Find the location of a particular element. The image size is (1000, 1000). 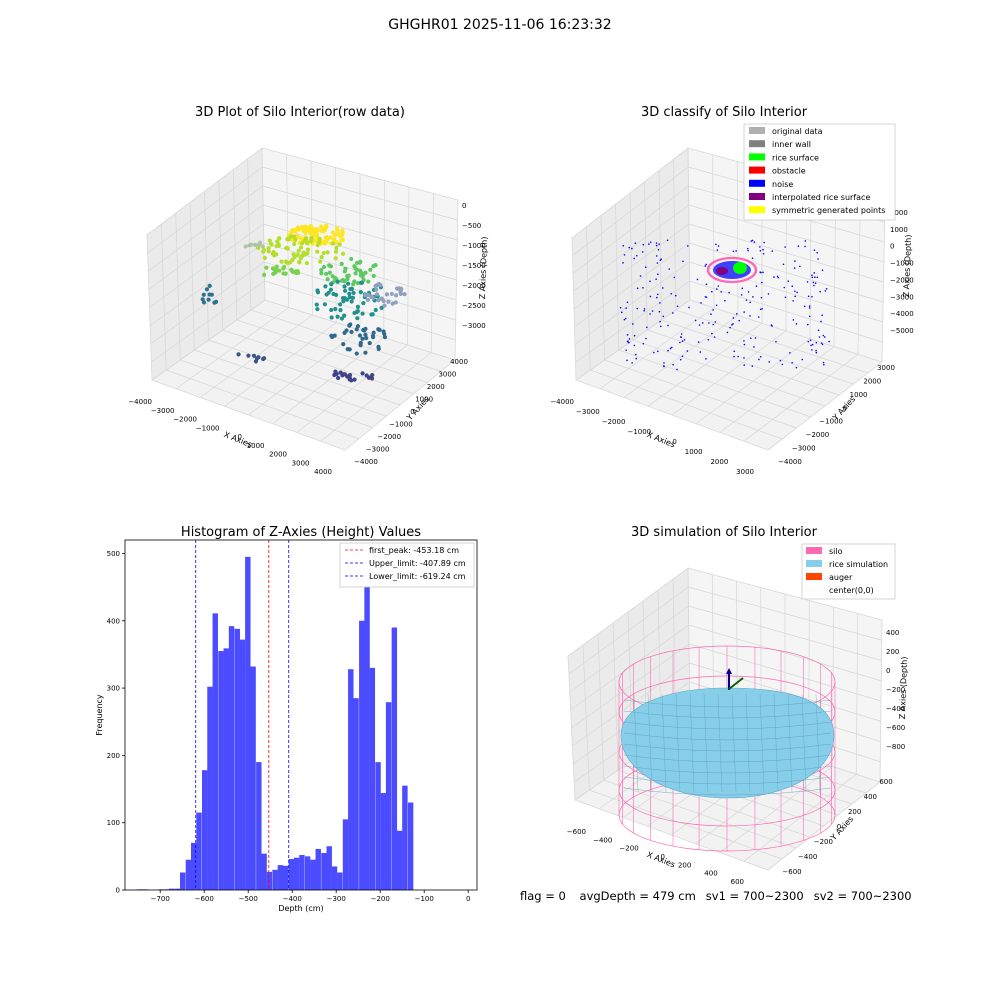

sv1-text: sv1 = 700~2300 is located at coordinates (754, 896).